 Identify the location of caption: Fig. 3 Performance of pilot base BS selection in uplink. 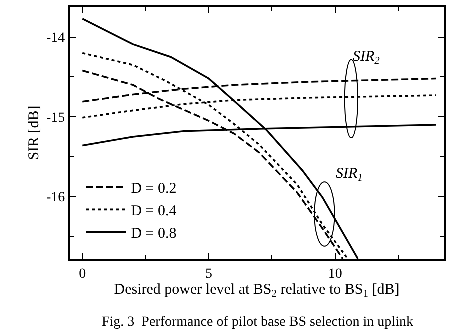
(258, 322).